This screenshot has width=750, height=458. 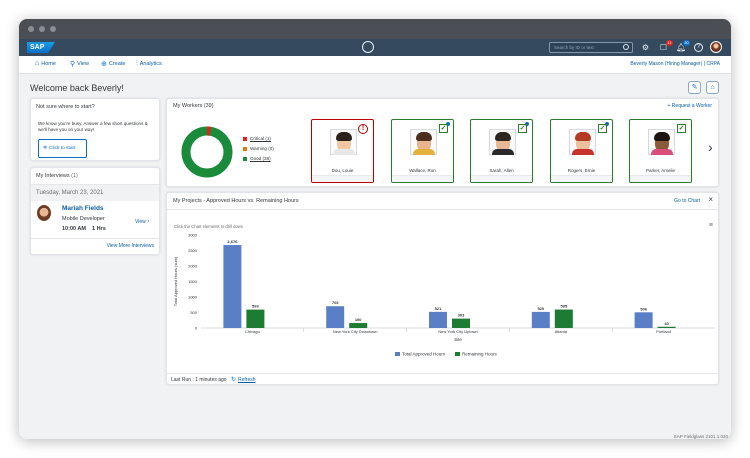 What do you see at coordinates (689, 106) in the screenshot?
I see `request-worker-link: + Request a Worker` at bounding box center [689, 106].